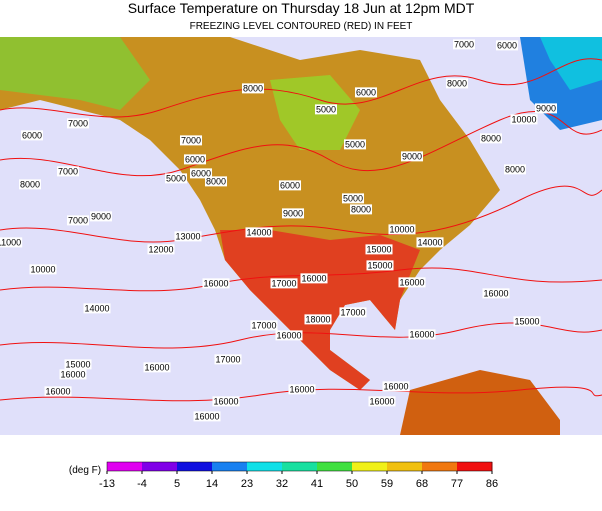 The height and width of the screenshot is (511, 602). Describe the element at coordinates (10, 242) in the screenshot. I see `contour-label: 11000` at that location.